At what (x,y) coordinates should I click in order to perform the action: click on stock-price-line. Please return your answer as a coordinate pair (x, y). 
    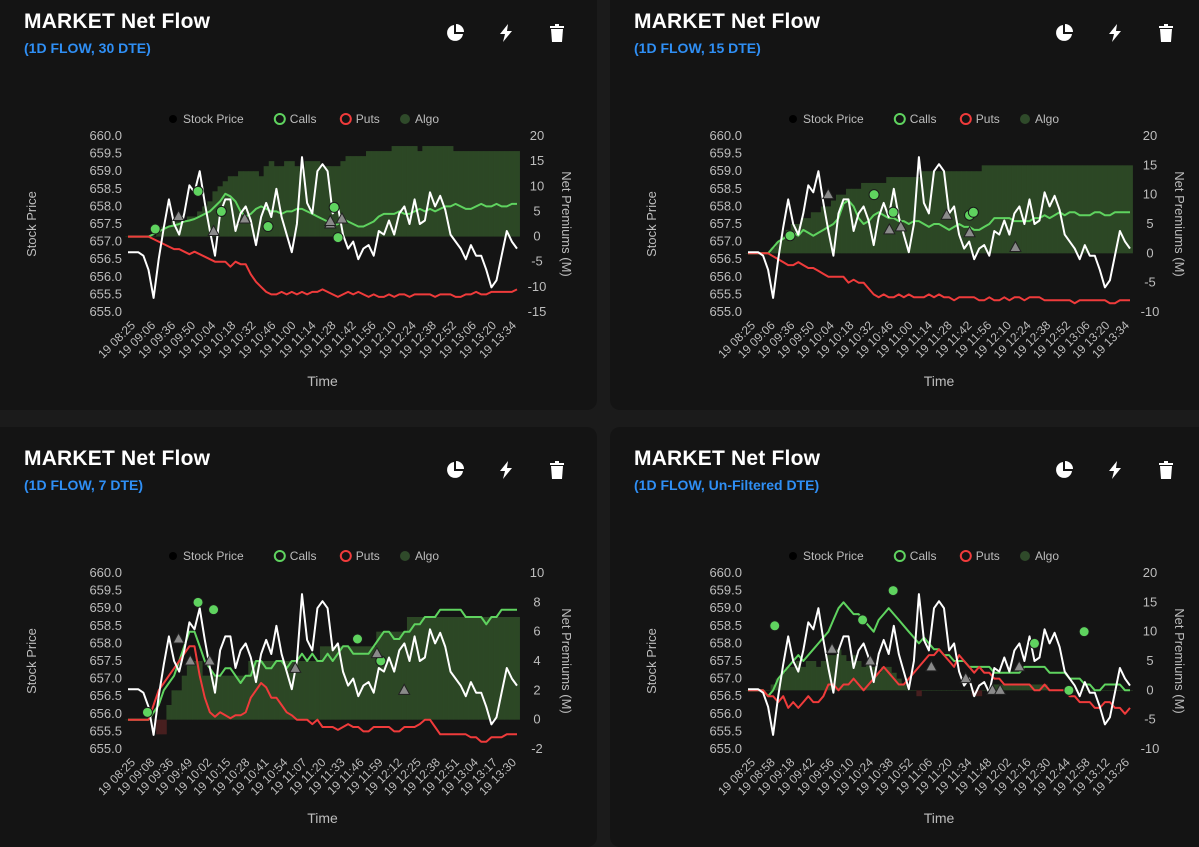
    Looking at the image, I should click on (323, 664).